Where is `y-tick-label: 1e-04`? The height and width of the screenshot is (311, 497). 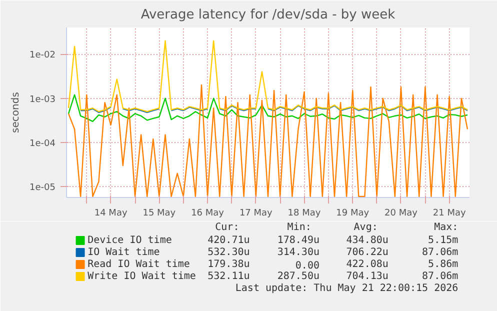 y-tick-label: 1e-04 is located at coordinates (43, 144).